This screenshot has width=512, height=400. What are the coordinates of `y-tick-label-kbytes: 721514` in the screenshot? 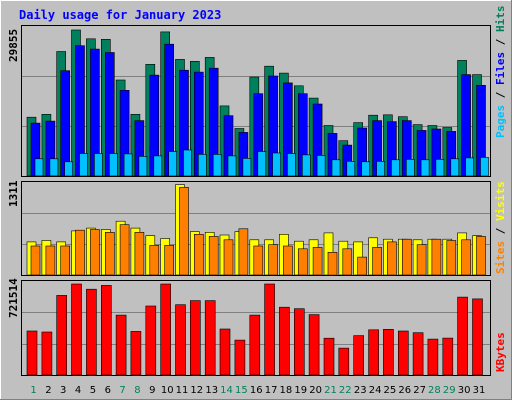 It's located at (13, 298).